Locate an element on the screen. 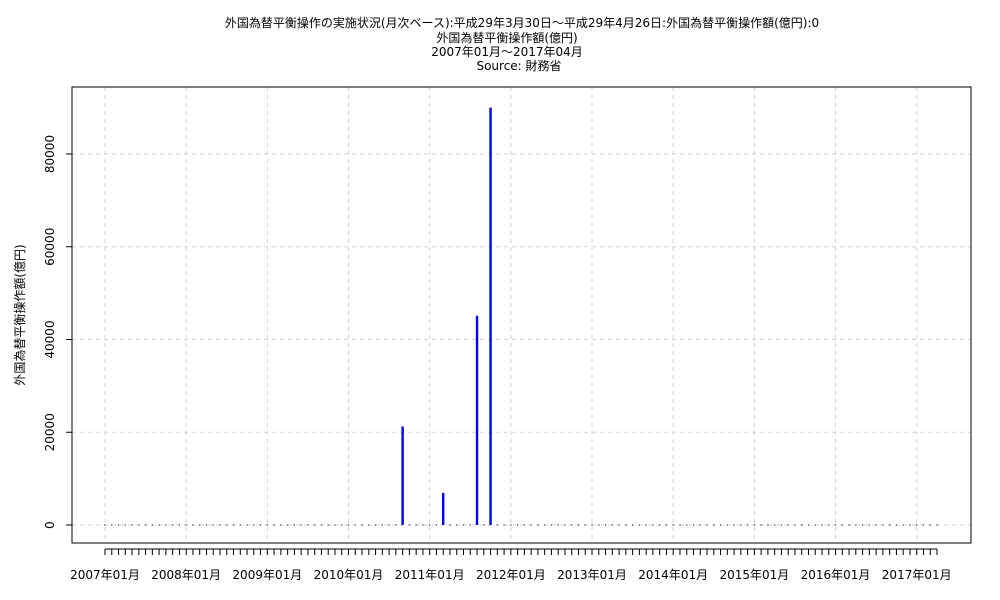 The height and width of the screenshot is (600, 1000). y-tick-label: 0 is located at coordinates (50, 525).